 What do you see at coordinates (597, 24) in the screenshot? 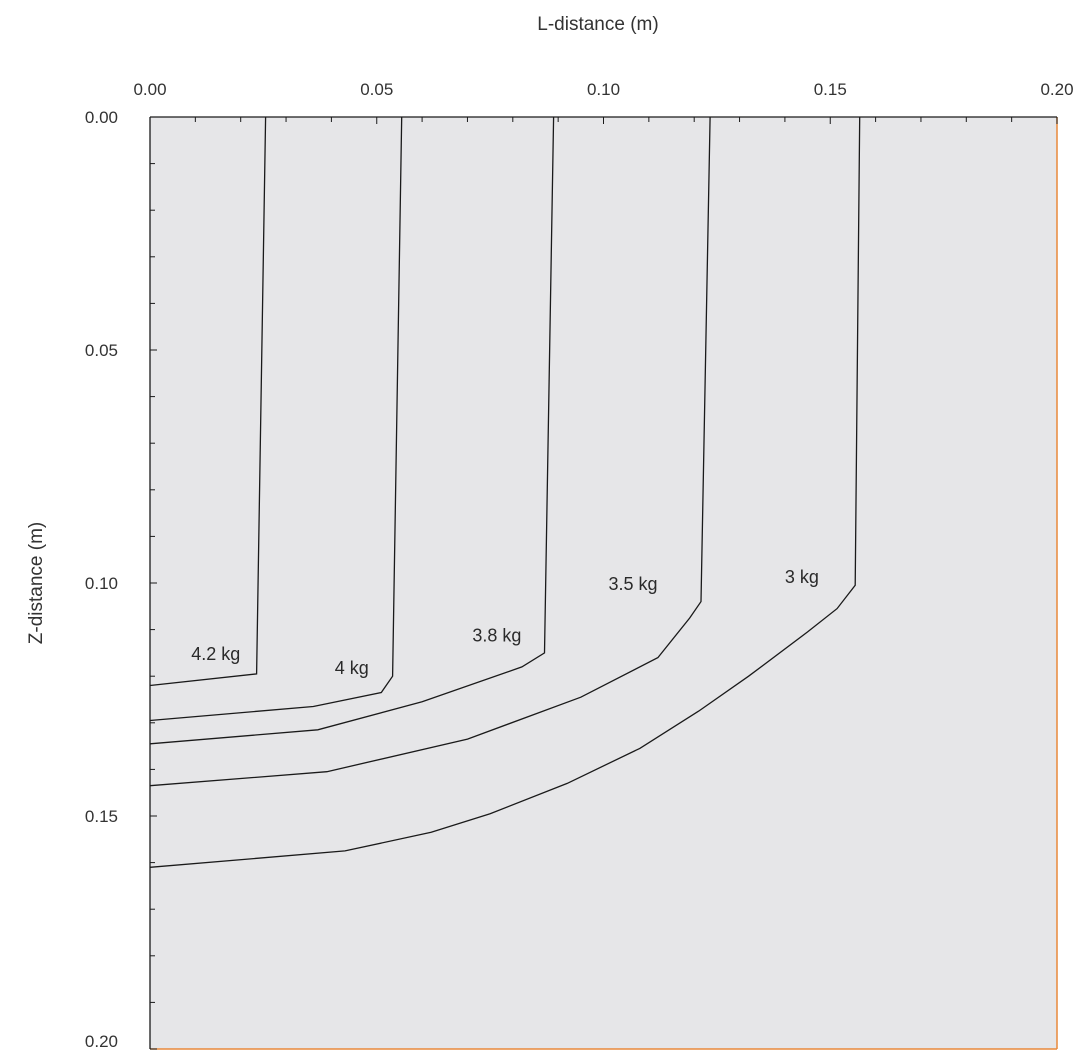
I see `x-axis-title: L-distance (m)` at bounding box center [597, 24].